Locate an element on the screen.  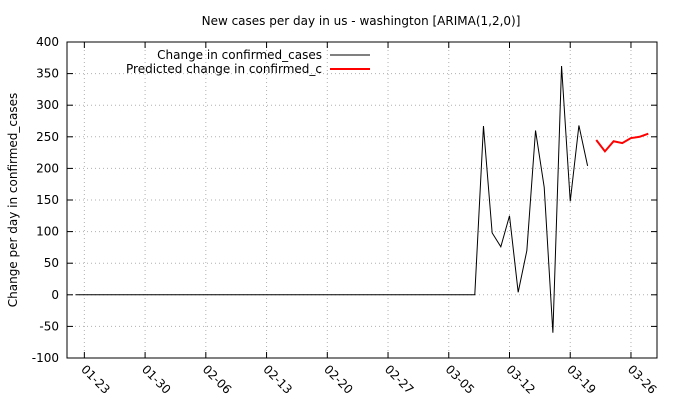
x-tick-label: 03-05 is located at coordinates (460, 379).